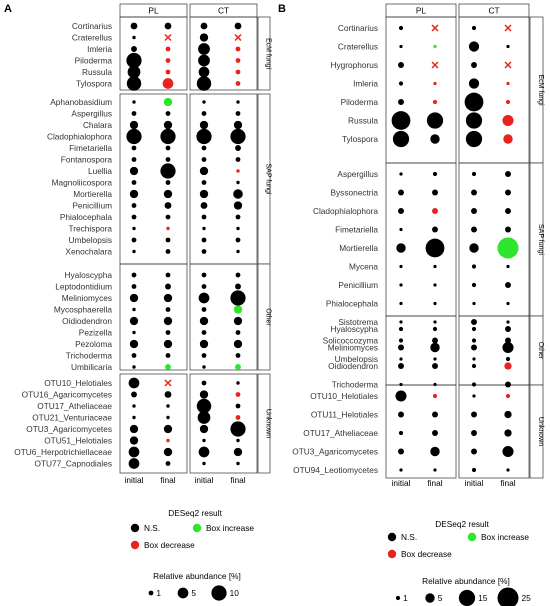 This screenshot has height=606, width=550. I want to click on panel-a-taxon-label: Penicillium, so click(92, 206).